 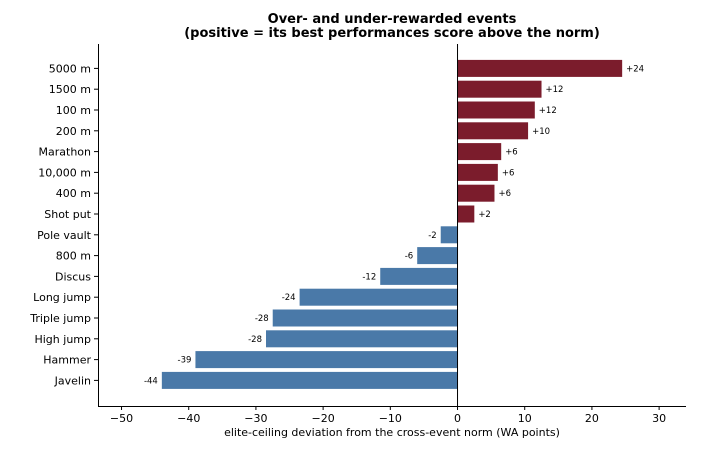 I want to click on y-tick-label: 5000 m, so click(x=70, y=68).